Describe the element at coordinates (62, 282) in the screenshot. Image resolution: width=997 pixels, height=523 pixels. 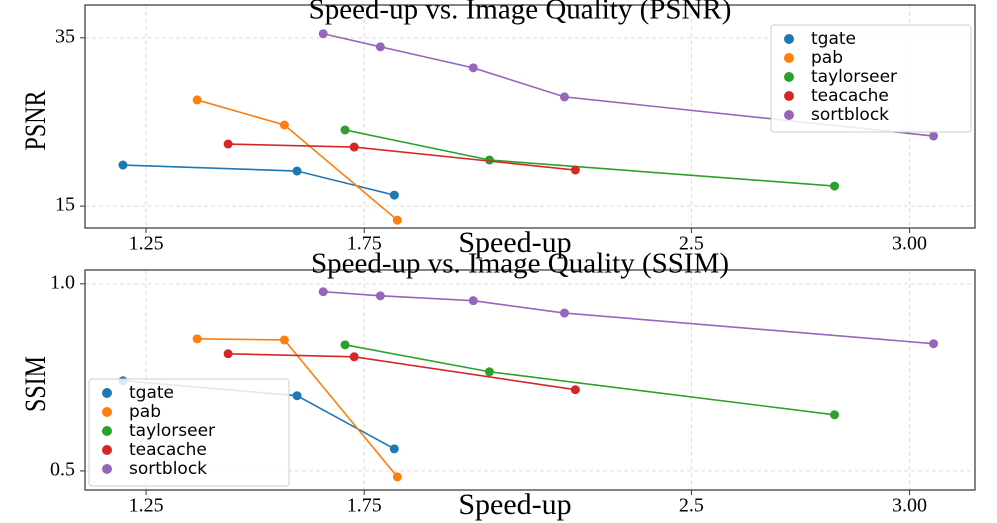
I see `y-tick-label: 1.0` at that location.